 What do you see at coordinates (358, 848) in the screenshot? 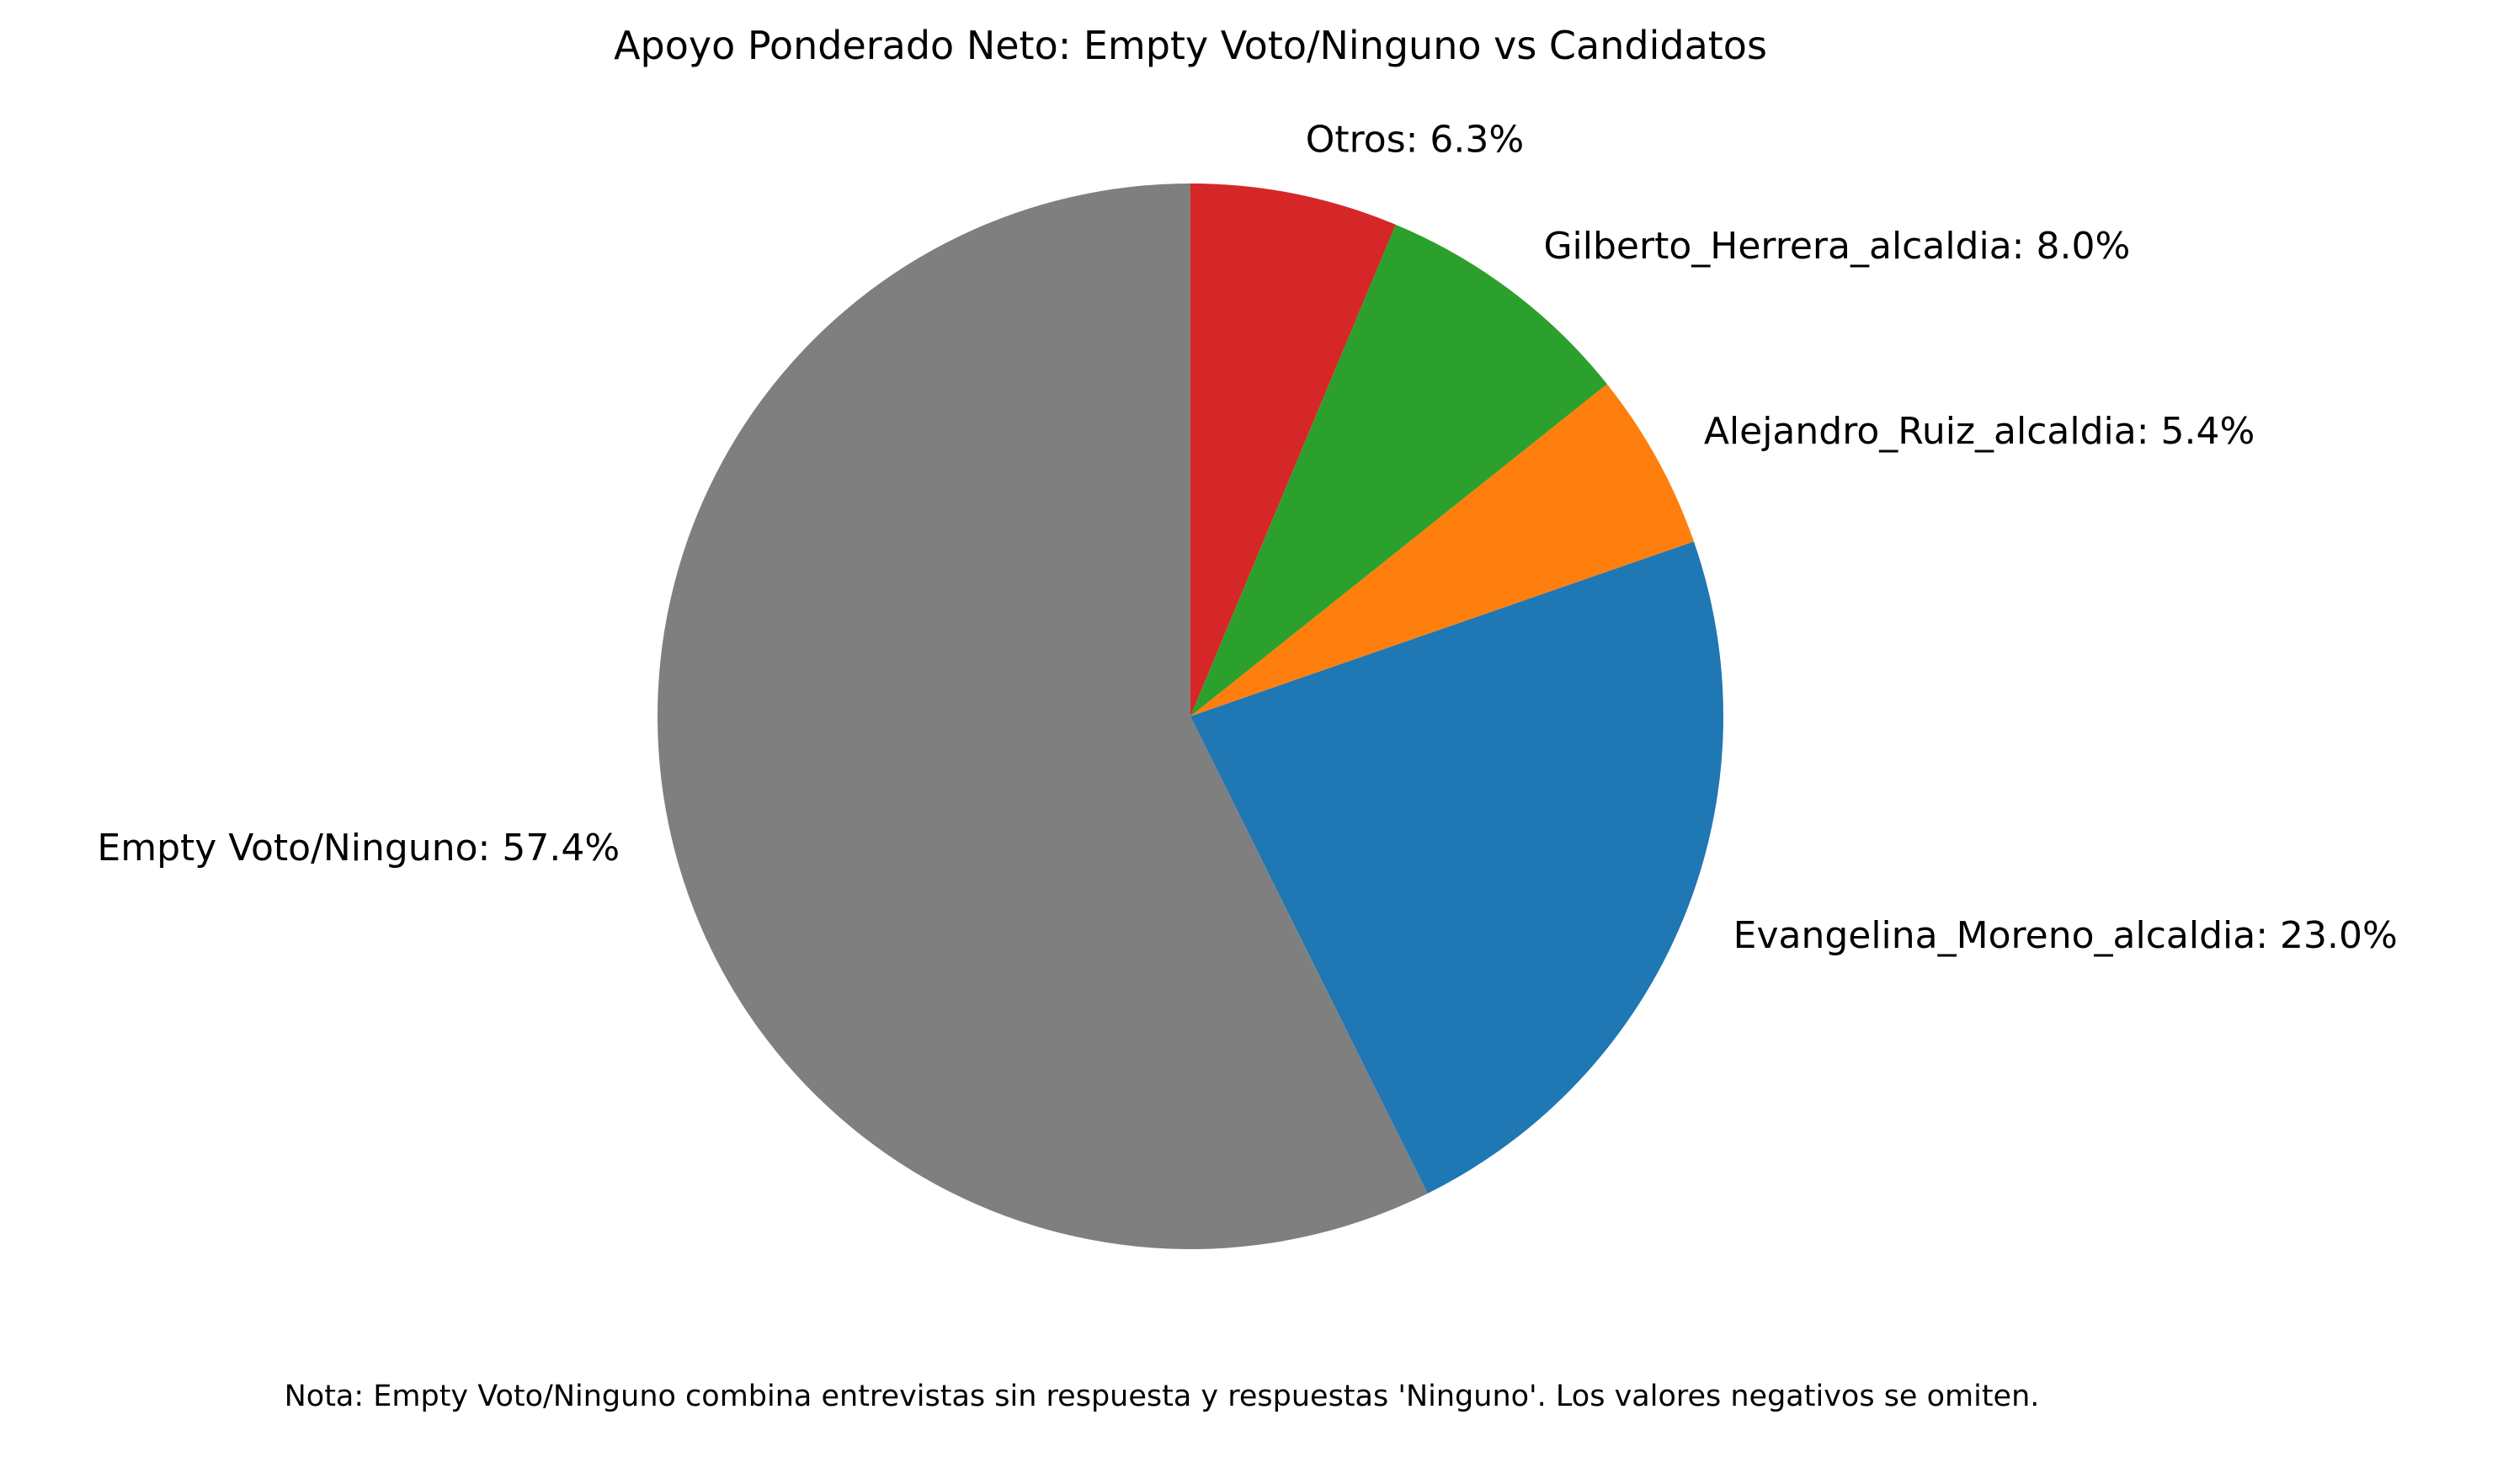
I see `pie-label-empty-voto-ninguno: Empty Voto/Ninguno: 57.4%` at bounding box center [358, 848].